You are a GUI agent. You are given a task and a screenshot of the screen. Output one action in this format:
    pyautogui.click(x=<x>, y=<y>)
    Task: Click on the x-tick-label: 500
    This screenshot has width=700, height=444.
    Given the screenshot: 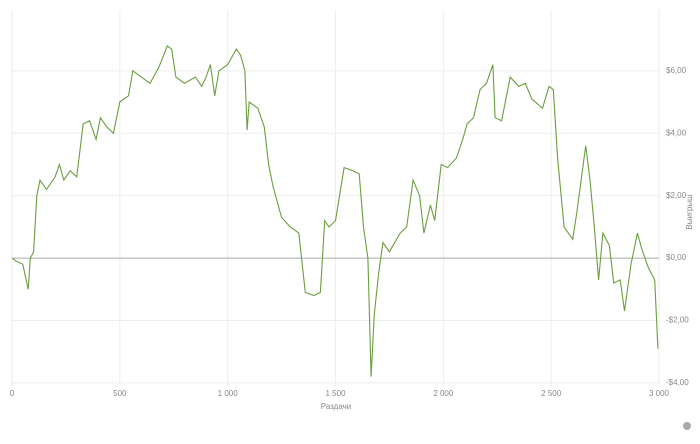 What is the action you would take?
    pyautogui.click(x=120, y=393)
    